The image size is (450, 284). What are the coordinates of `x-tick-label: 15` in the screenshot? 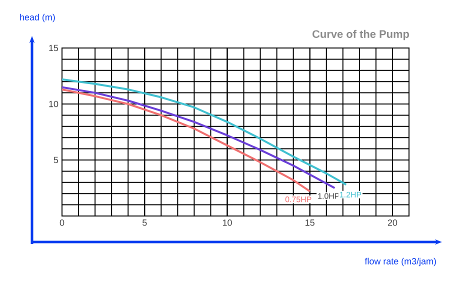 It's located at (310, 223).